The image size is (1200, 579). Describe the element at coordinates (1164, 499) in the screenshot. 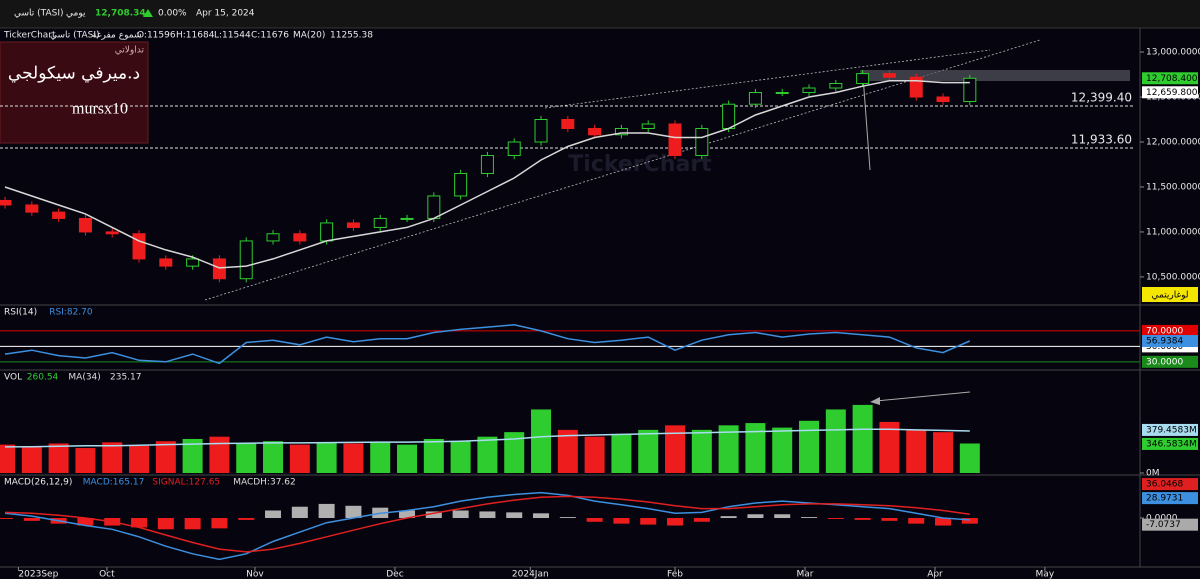

I see `price-marker-label: 28.9731` at that location.